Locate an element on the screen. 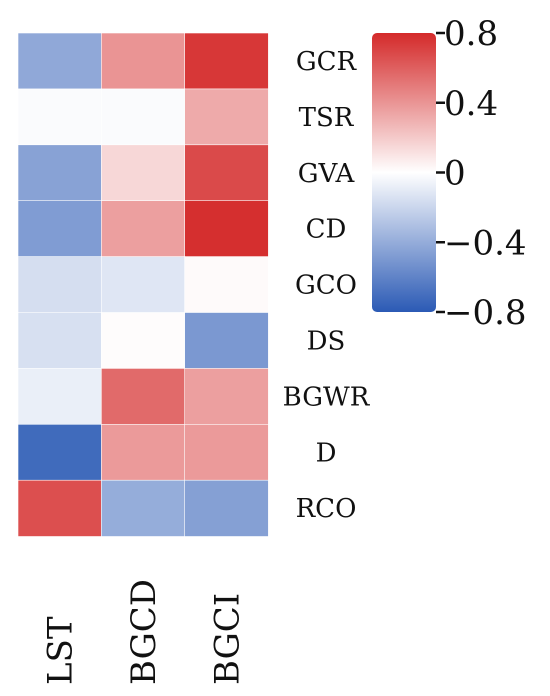  colorbar-tick-label: −0.8 is located at coordinates (485, 313).